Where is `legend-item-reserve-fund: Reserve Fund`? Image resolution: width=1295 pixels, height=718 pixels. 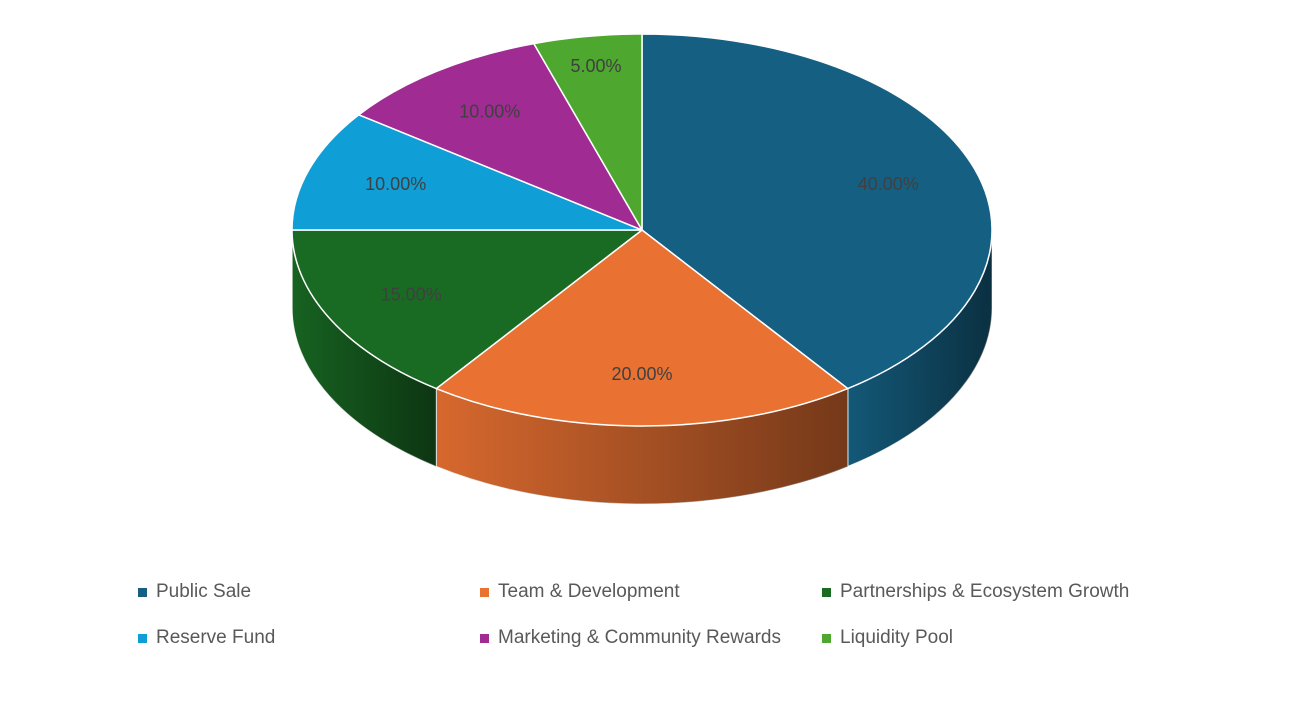 legend-item-reserve-fund: Reserve Fund is located at coordinates (309, 638).